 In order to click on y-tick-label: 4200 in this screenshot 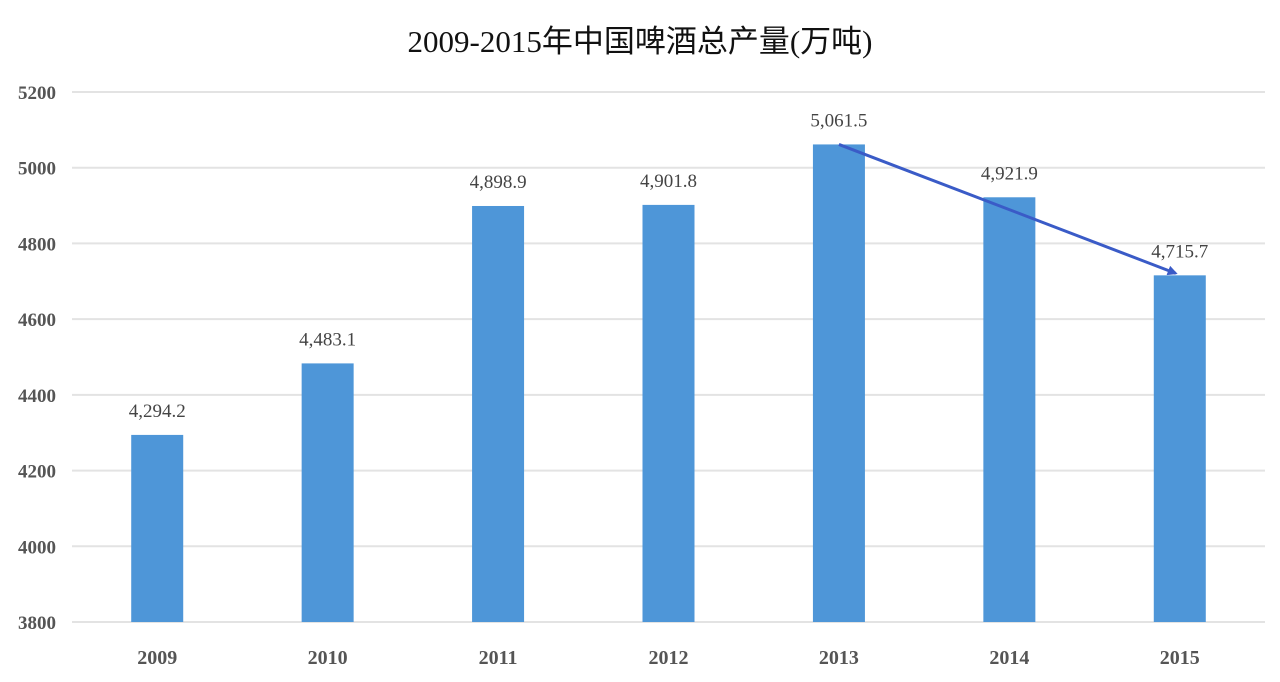, I will do `click(37, 472)`.